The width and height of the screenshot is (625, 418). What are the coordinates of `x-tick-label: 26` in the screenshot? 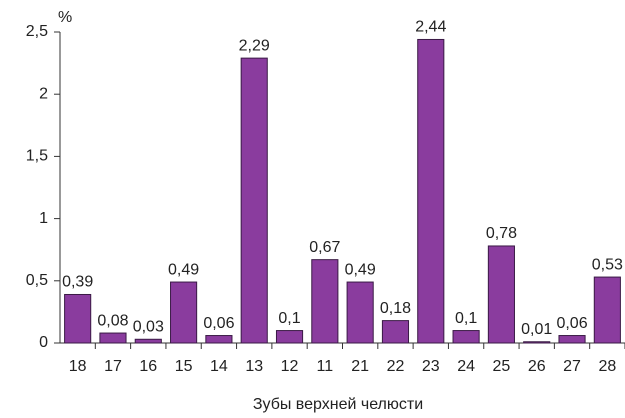 It's located at (537, 366).